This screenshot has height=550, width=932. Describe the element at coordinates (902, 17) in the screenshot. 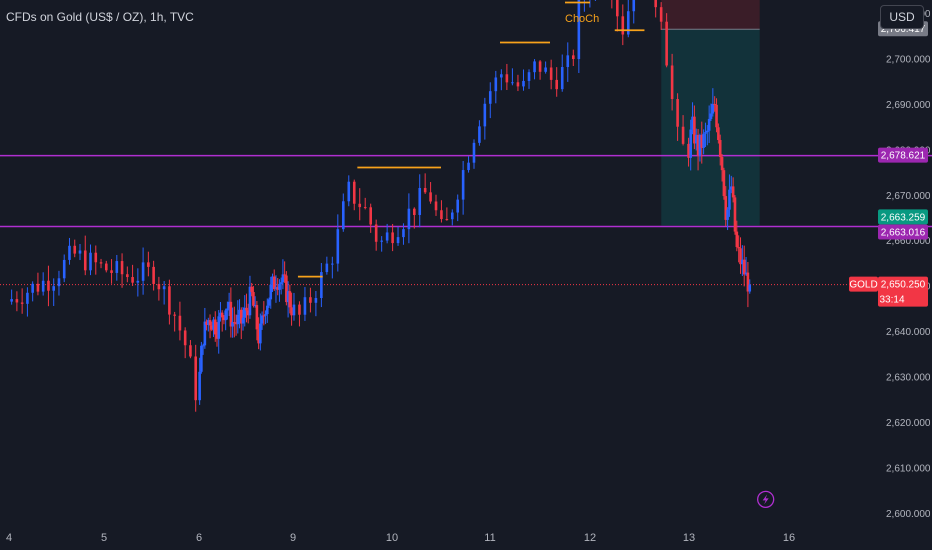

I see `currency-button: USD` at that location.